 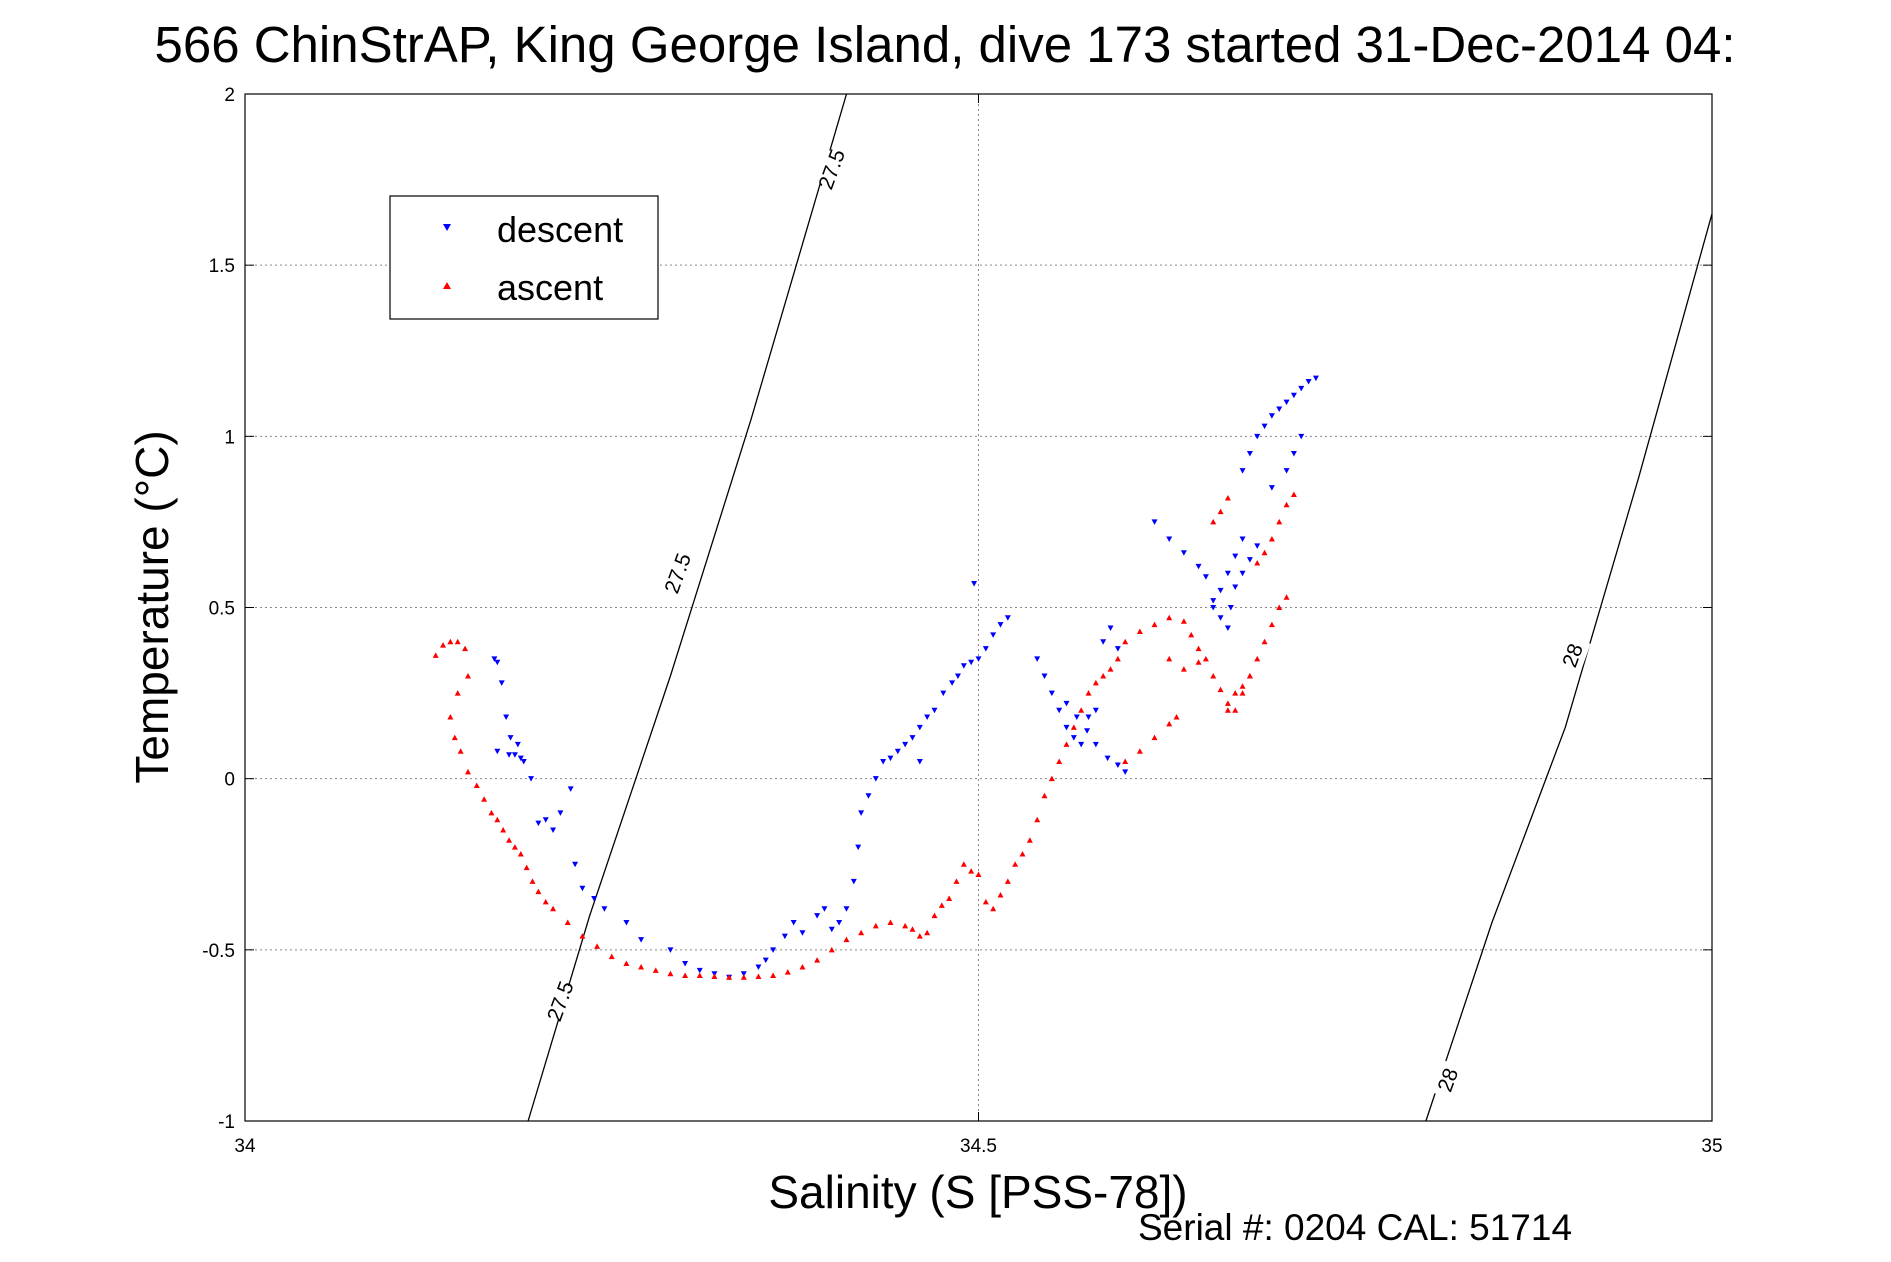 I want to click on x-tick-label: 34.5, so click(x=978, y=1146).